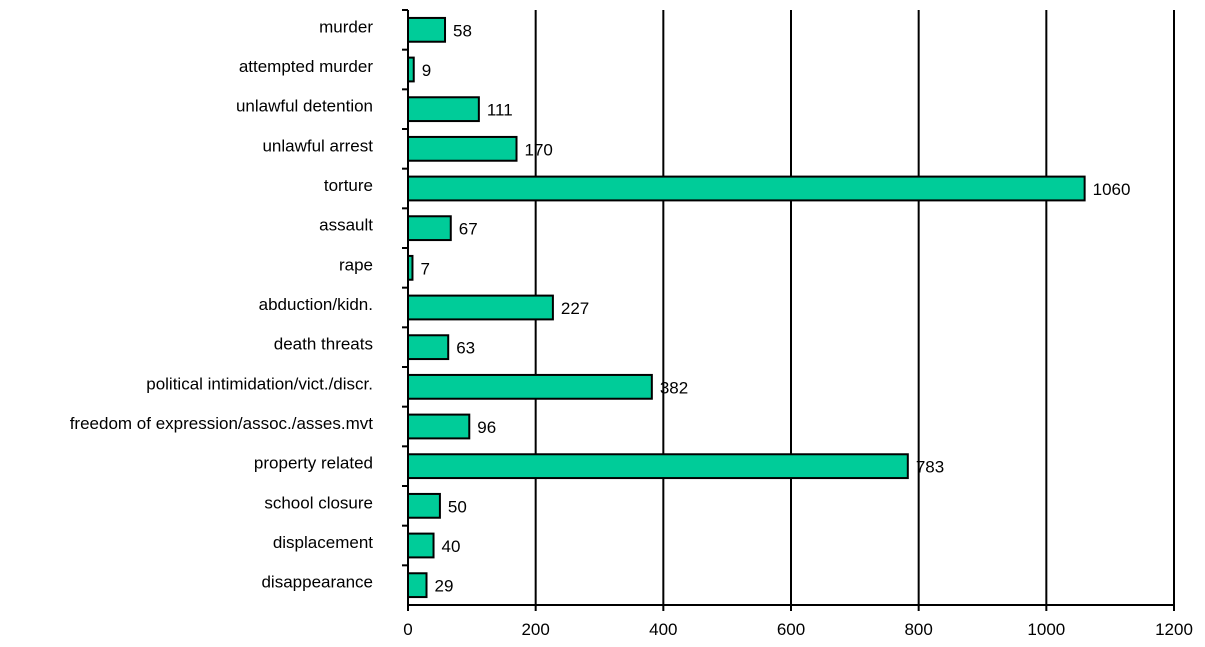 This screenshot has width=1205, height=647. What do you see at coordinates (323, 542) in the screenshot?
I see `category-label-displacement: displacement` at bounding box center [323, 542].